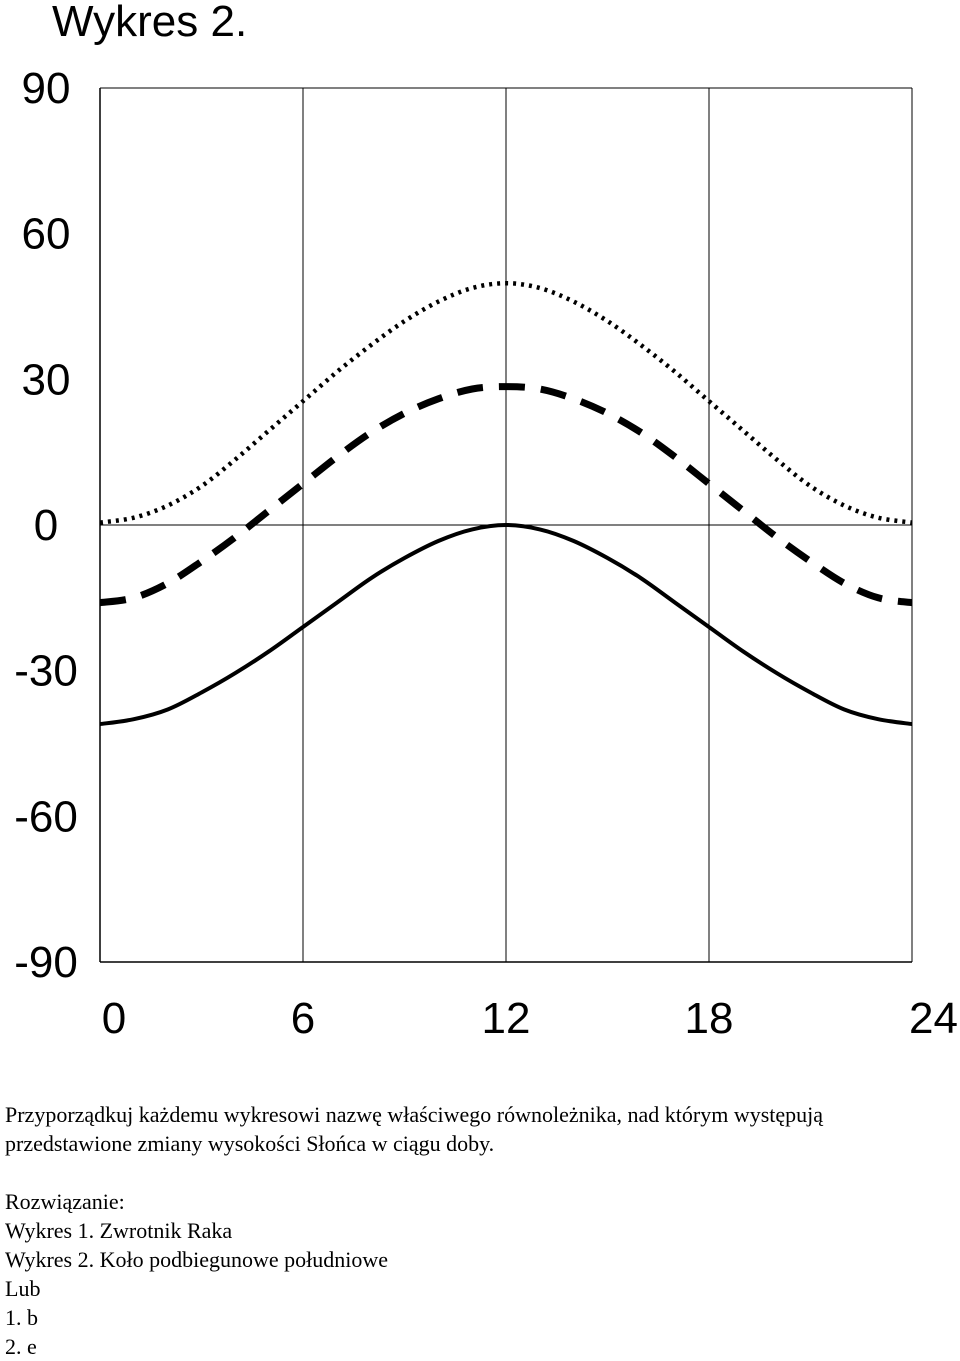 This screenshot has width=960, height=1361. Describe the element at coordinates (21, 1346) in the screenshot. I see `alt-answer-2: 2. e` at that location.